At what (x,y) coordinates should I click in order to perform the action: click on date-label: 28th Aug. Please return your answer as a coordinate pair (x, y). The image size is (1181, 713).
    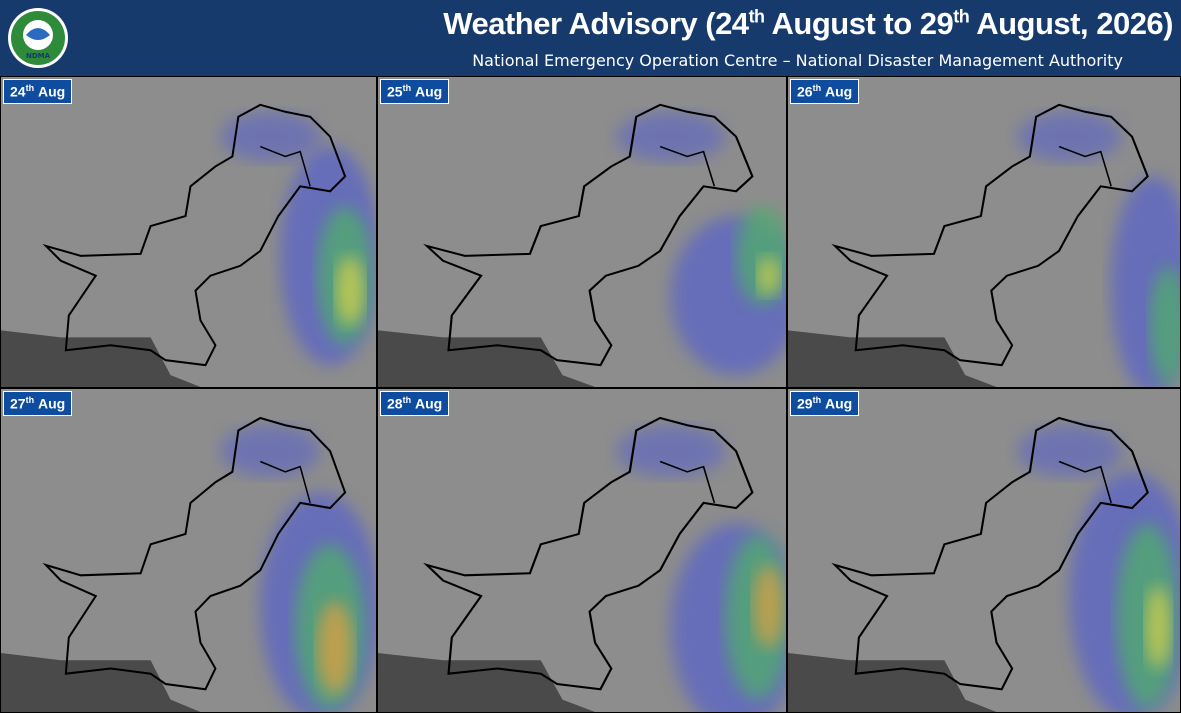
    Looking at the image, I should click on (415, 403).